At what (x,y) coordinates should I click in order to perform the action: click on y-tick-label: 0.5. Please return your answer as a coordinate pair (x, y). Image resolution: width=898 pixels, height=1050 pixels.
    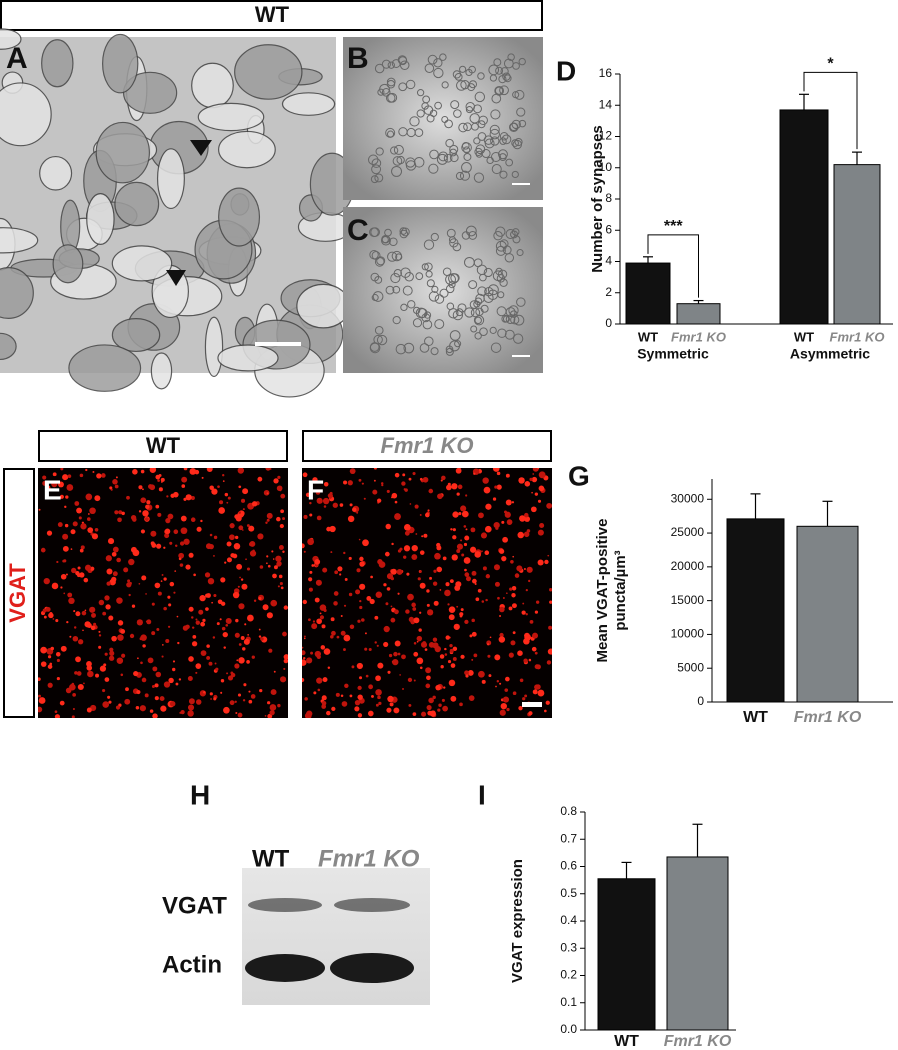
    Looking at the image, I should click on (568, 893).